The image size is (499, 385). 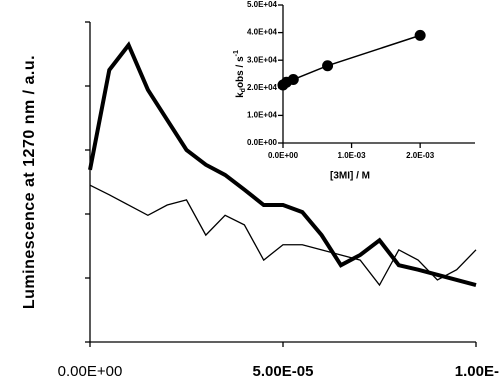 What do you see at coordinates (352, 155) in the screenshot?
I see `x-tick-label: 1.0E-03` at bounding box center [352, 155].